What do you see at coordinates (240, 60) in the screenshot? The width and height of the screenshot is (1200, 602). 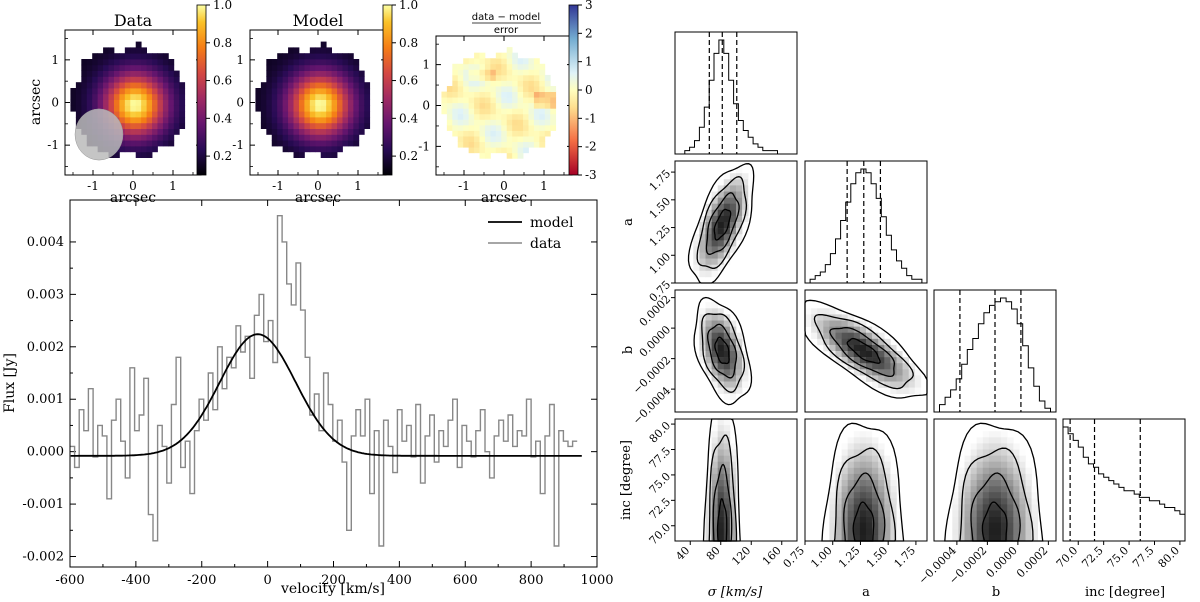 I see `y-tick-label: 1` at bounding box center [240, 60].